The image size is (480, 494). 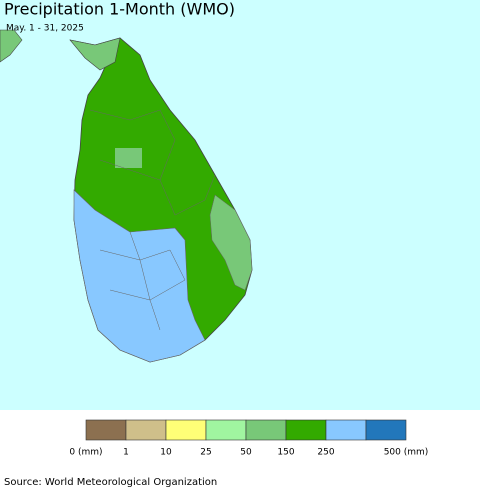 What do you see at coordinates (166, 453) in the screenshot?
I see `legend-label: 10` at bounding box center [166, 453].